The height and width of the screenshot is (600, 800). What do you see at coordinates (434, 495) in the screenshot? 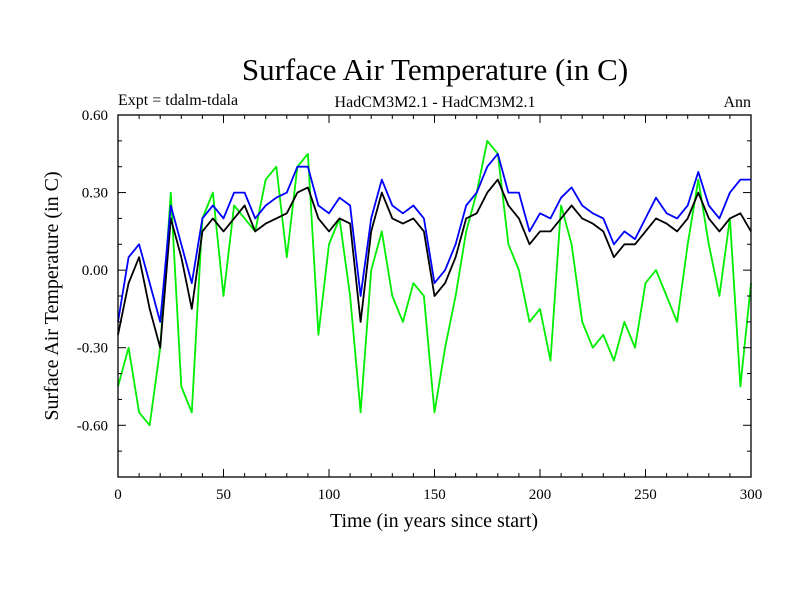
I see `x-tick-label: 150` at bounding box center [434, 495].